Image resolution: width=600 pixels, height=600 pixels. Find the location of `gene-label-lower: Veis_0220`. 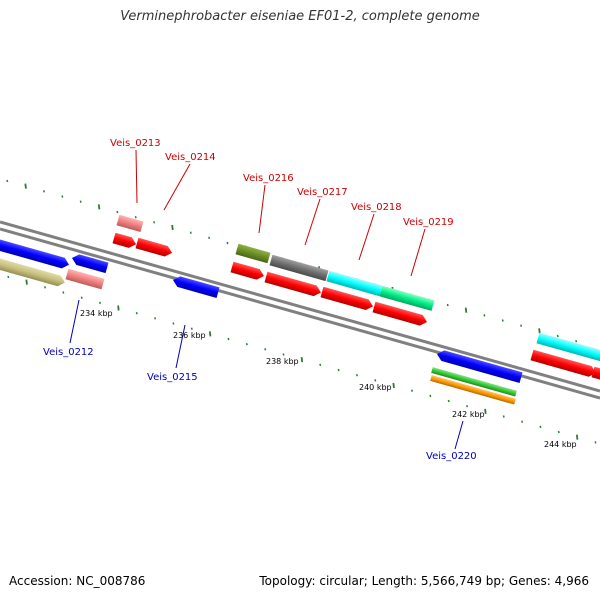

gene-label-lower: Veis_0220 is located at coordinates (451, 456).